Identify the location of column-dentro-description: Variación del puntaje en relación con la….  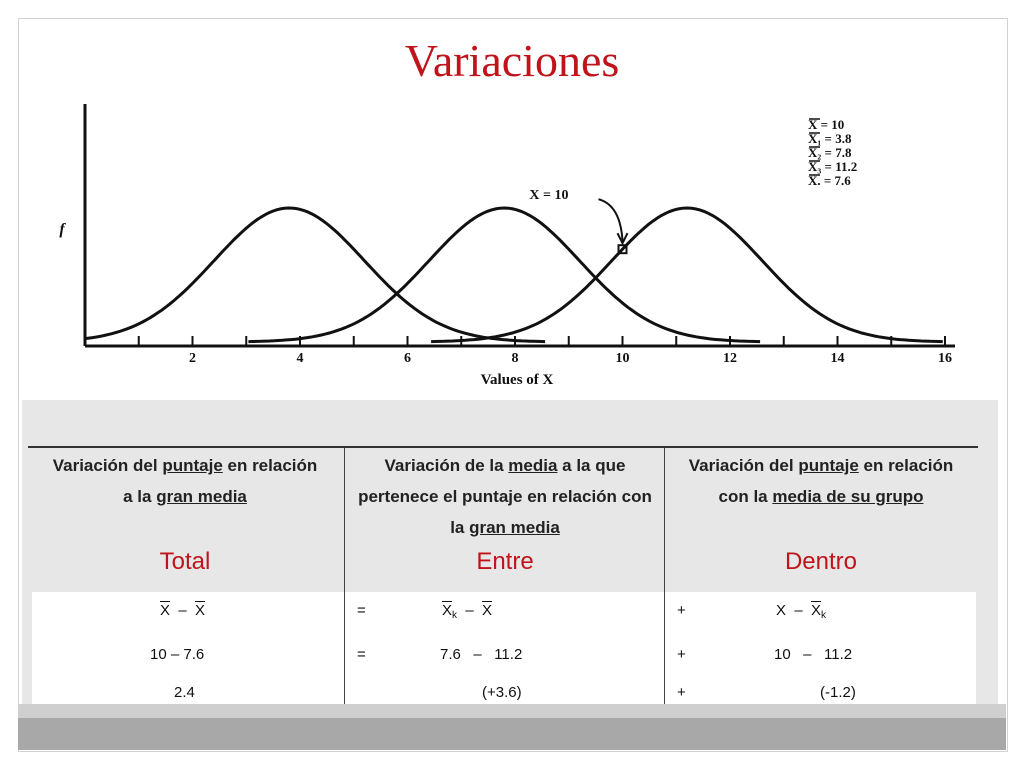
(821, 481).